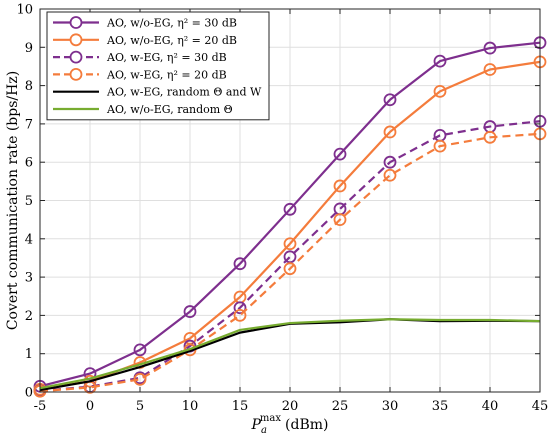 Image resolution: width=550 pixels, height=440 pixels. Describe the element at coordinates (171, 23) in the screenshot. I see `legend-label: AO, w/o-EG, η² = 30 dB` at that location.